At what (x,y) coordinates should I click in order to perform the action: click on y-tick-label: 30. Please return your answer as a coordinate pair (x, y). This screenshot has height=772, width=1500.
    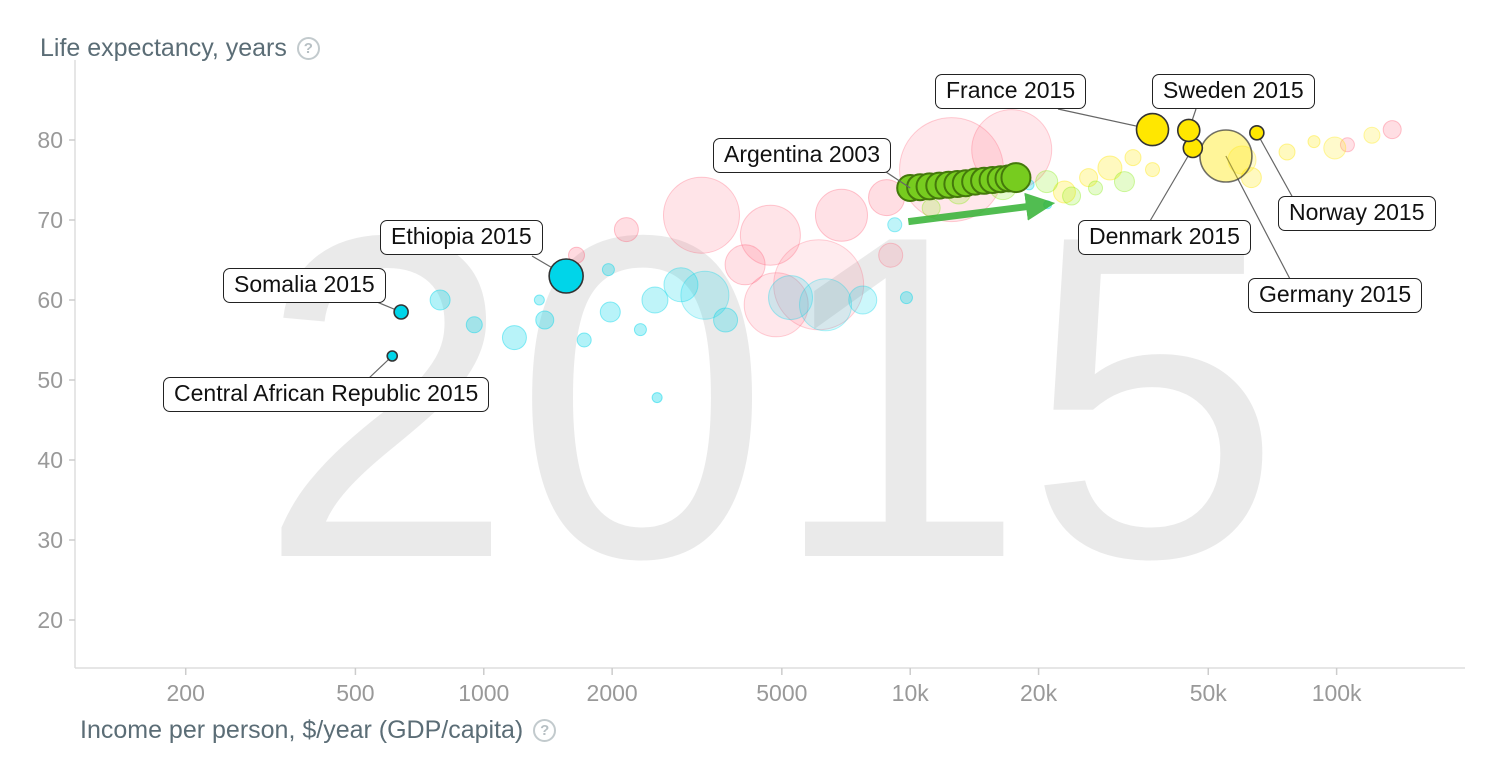
    Looking at the image, I should click on (50, 540).